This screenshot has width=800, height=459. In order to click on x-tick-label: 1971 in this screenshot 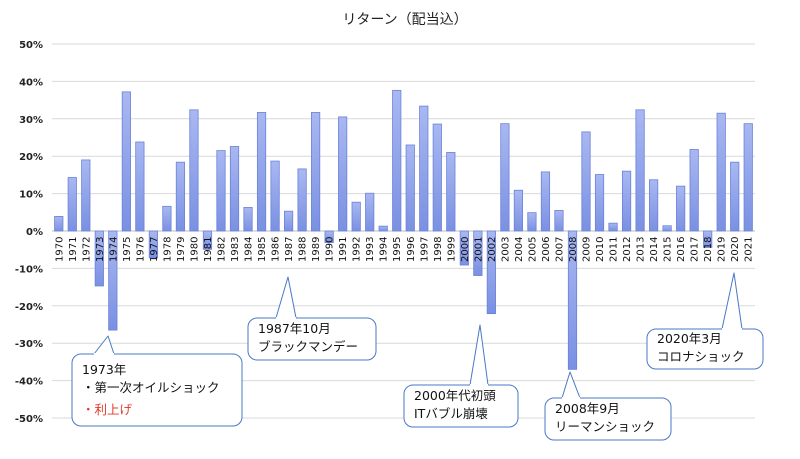, I will do `click(73, 249)`.